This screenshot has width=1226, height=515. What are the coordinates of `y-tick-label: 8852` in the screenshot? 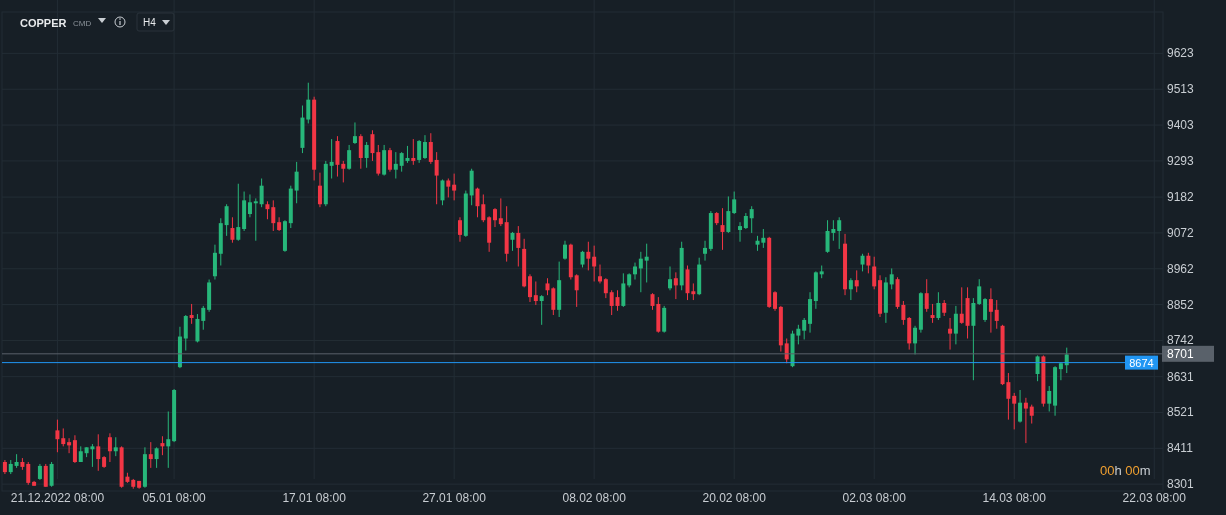 It's located at (1181, 304).